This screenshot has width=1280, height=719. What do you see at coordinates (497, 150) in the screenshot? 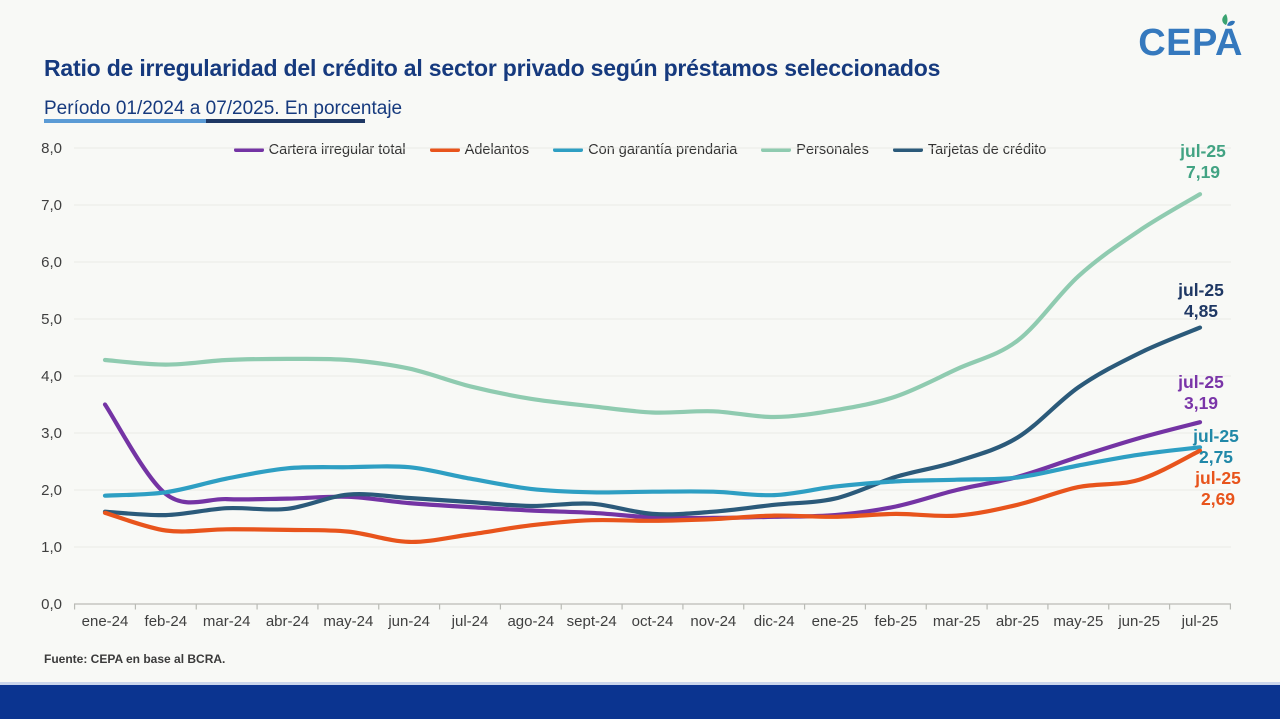
I see `legend-label: Adelantos` at bounding box center [497, 150].